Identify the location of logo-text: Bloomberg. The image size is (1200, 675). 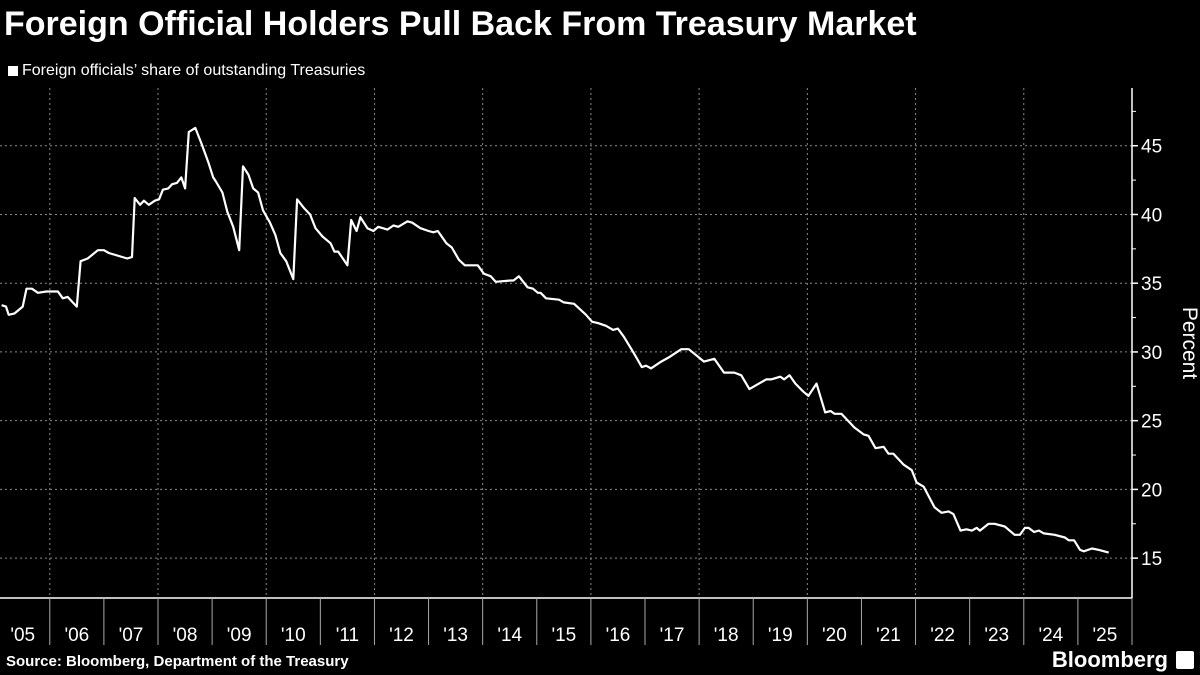
(1109, 659).